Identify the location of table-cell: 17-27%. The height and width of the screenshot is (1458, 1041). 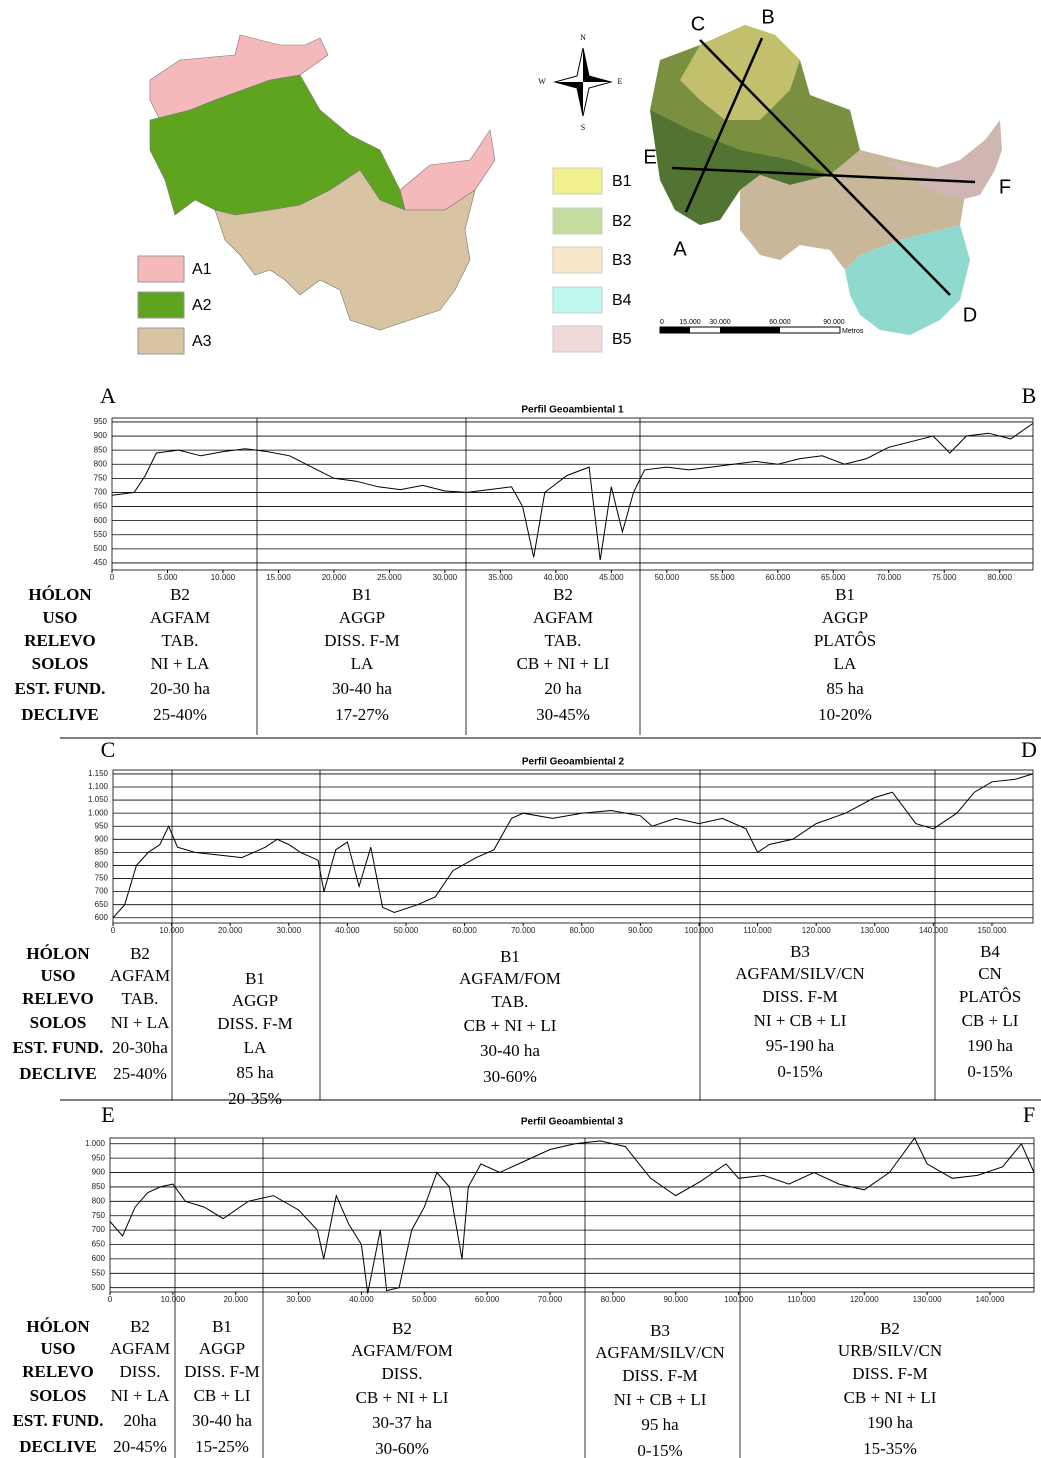
(362, 714).